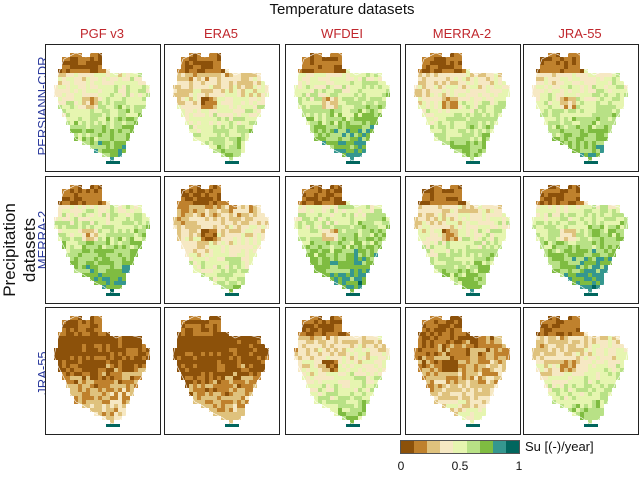 The height and width of the screenshot is (477, 640). What do you see at coordinates (103, 371) in the screenshot?
I see `map-panel-jra-55-pgf-v3` at bounding box center [103, 371].